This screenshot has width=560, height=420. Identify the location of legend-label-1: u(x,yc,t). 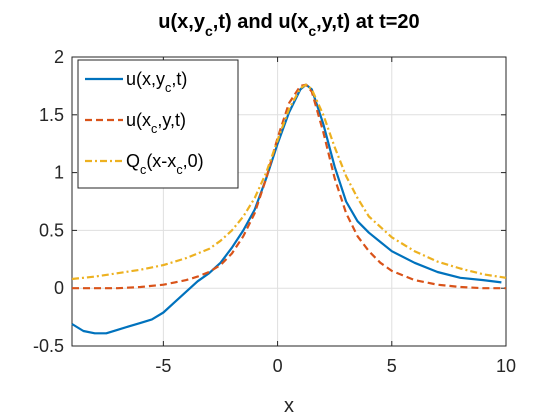
(156, 82).